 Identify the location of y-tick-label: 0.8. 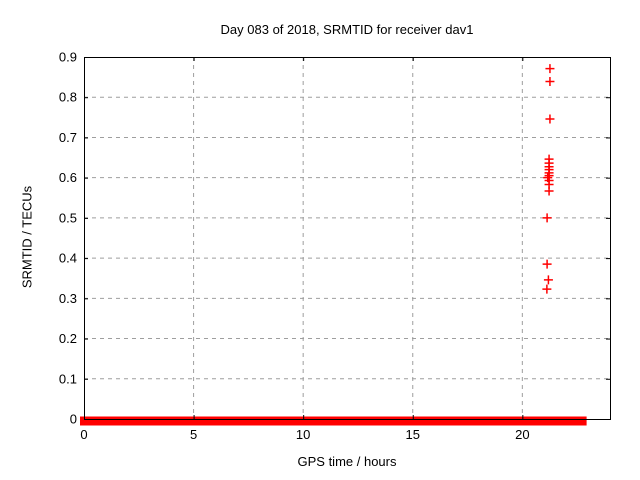
(68, 97).